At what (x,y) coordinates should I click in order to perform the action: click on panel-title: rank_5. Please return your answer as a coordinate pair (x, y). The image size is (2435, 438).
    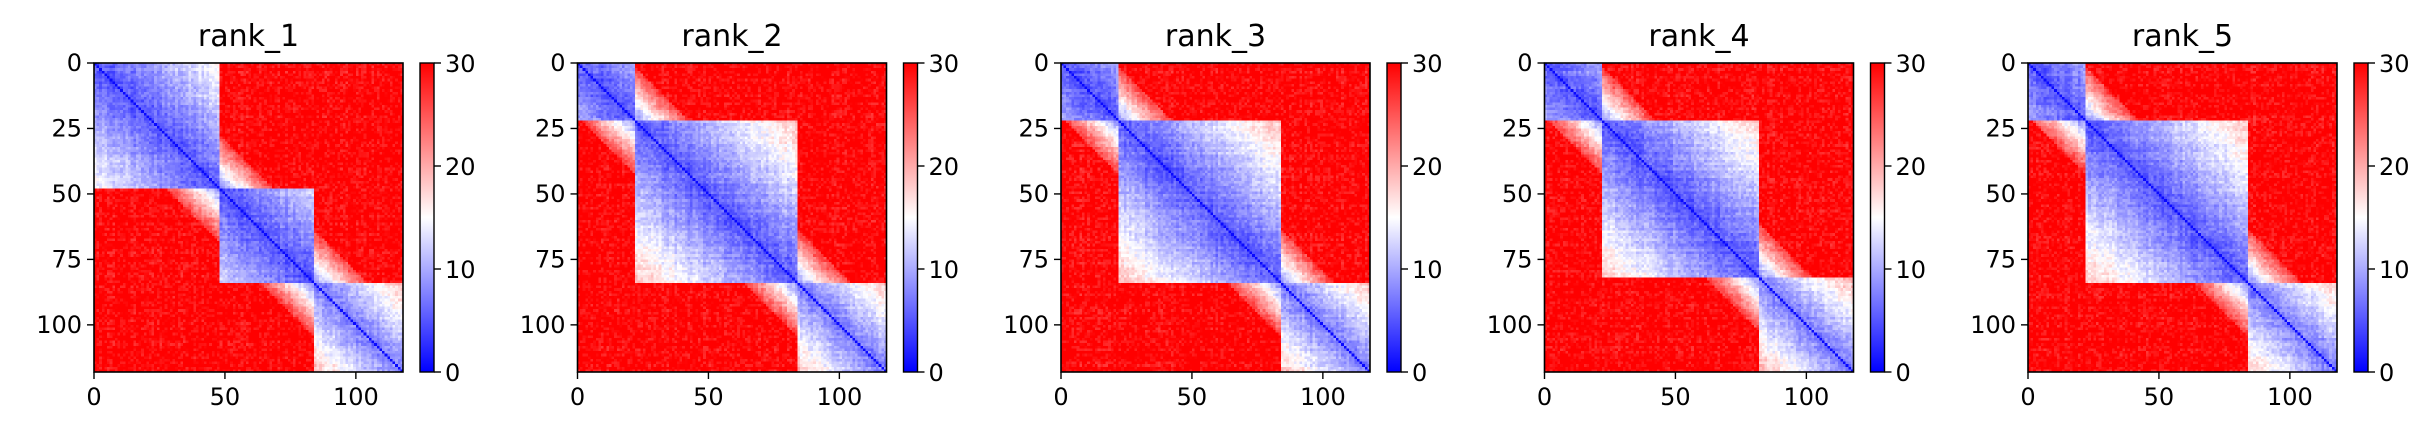
    Looking at the image, I should click on (2182, 36).